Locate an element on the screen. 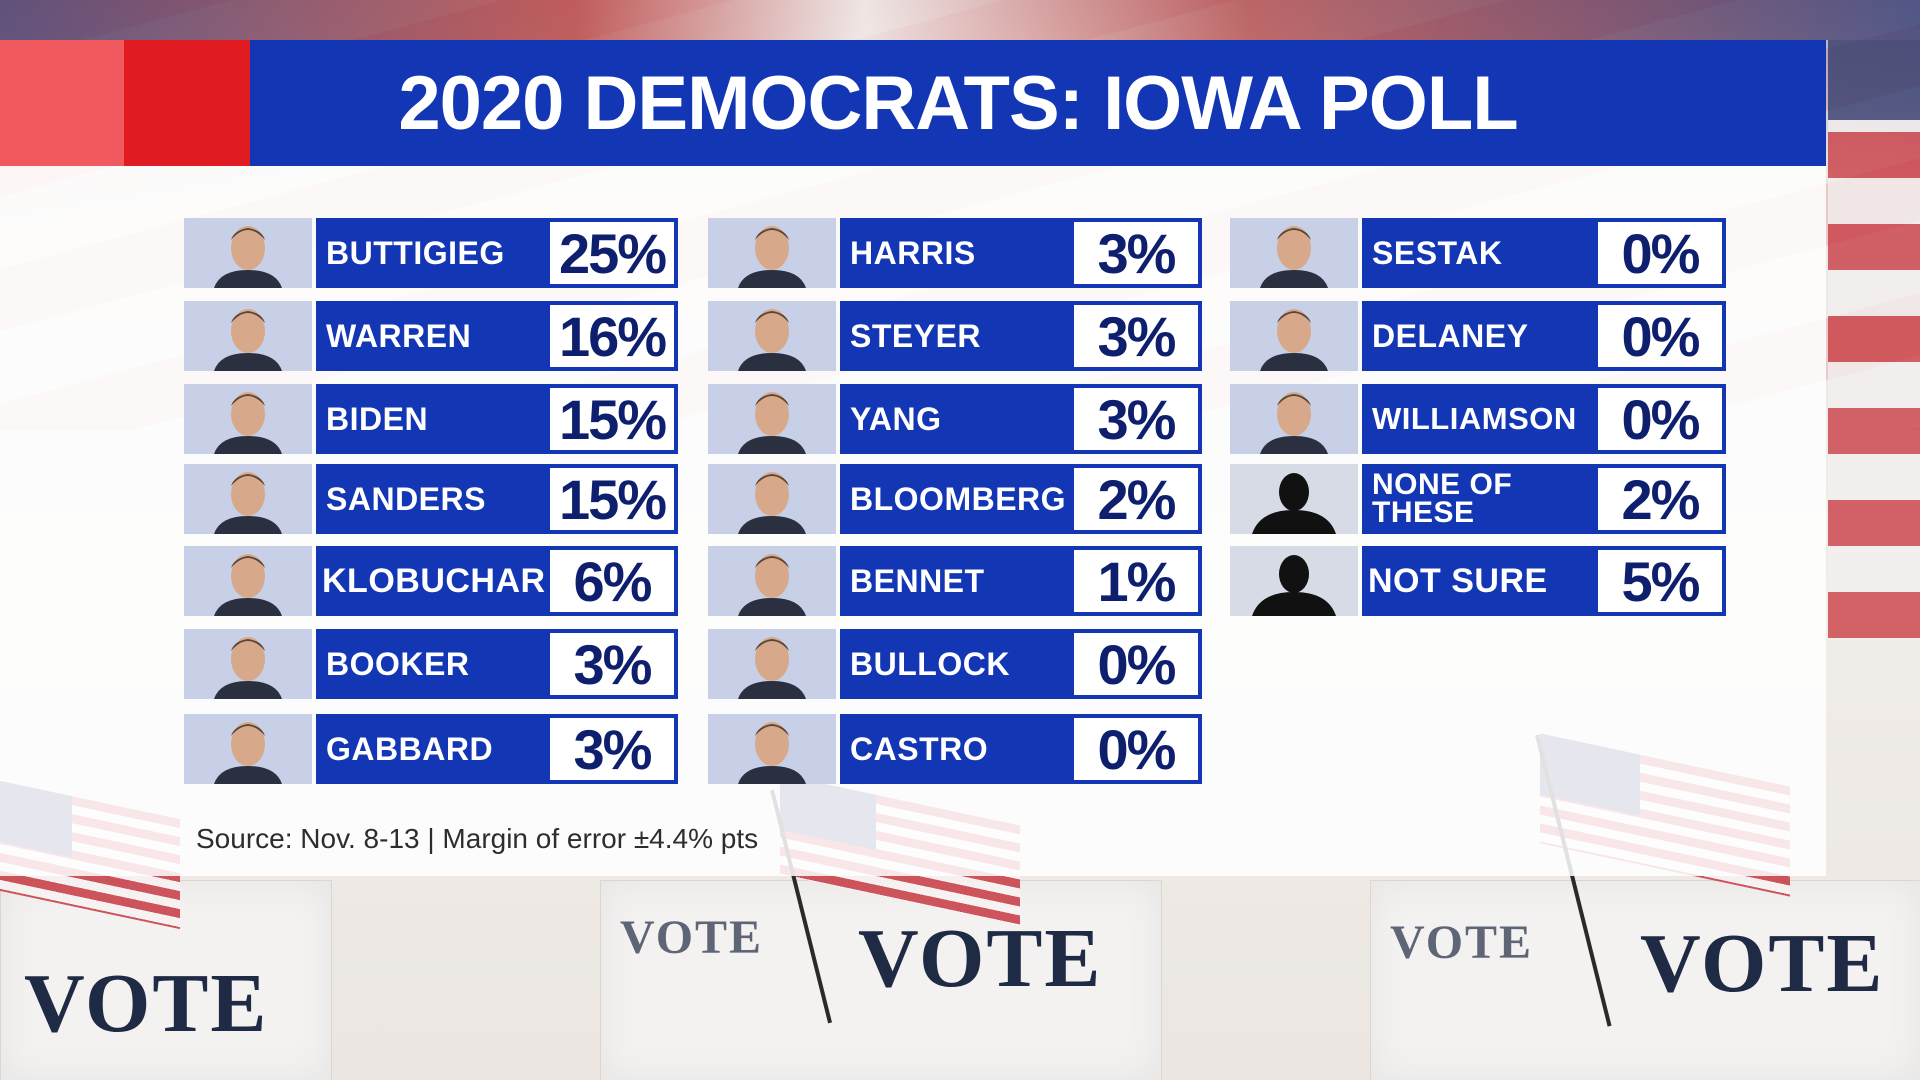 This screenshot has width=1920, height=1080. candidate-name-cell: DELANEY is located at coordinates (1478, 336).